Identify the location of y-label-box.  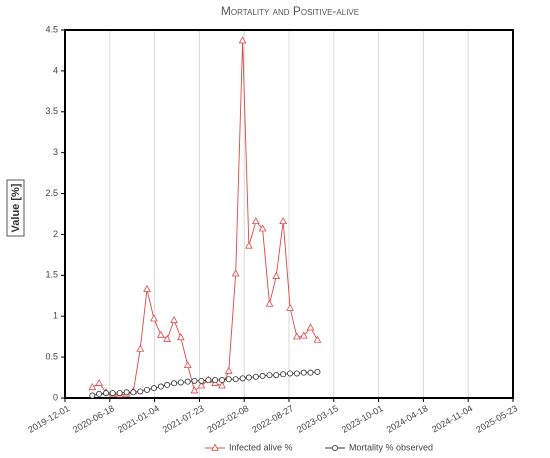
(15, 208).